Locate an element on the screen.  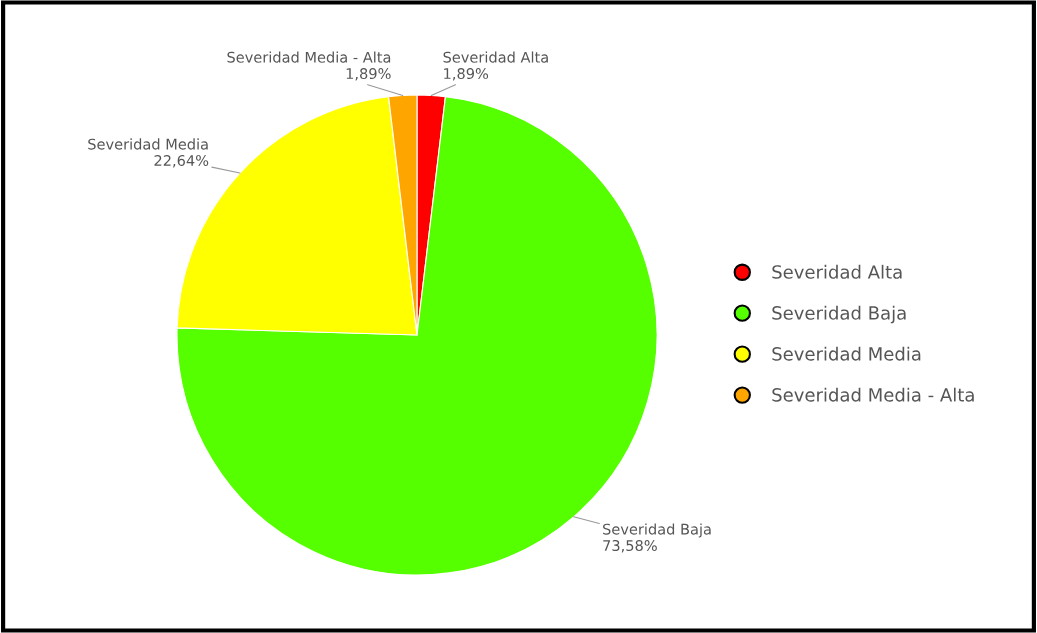
slice-label: Severidad Alta is located at coordinates (495, 57).